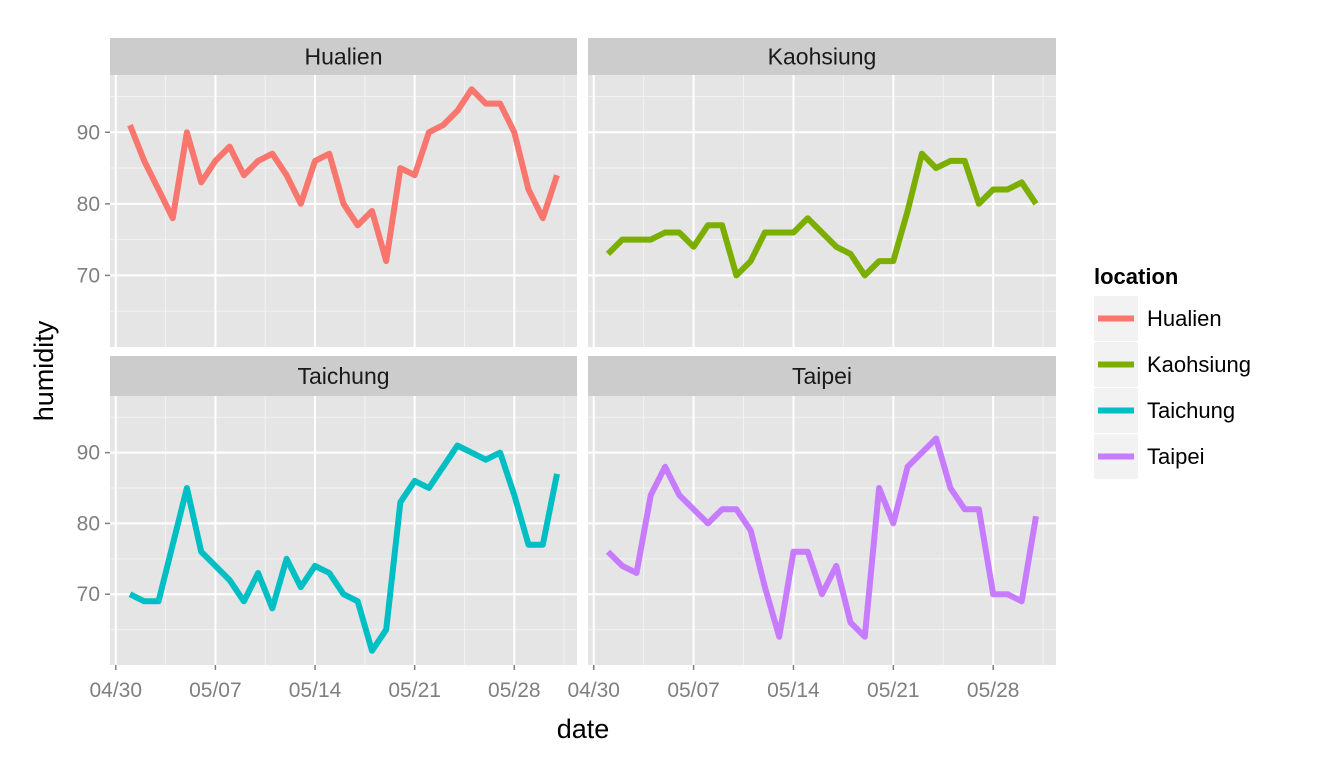 The width and height of the screenshot is (1344, 773). What do you see at coordinates (343, 175) in the screenshot?
I see `series-line-hualien` at bounding box center [343, 175].